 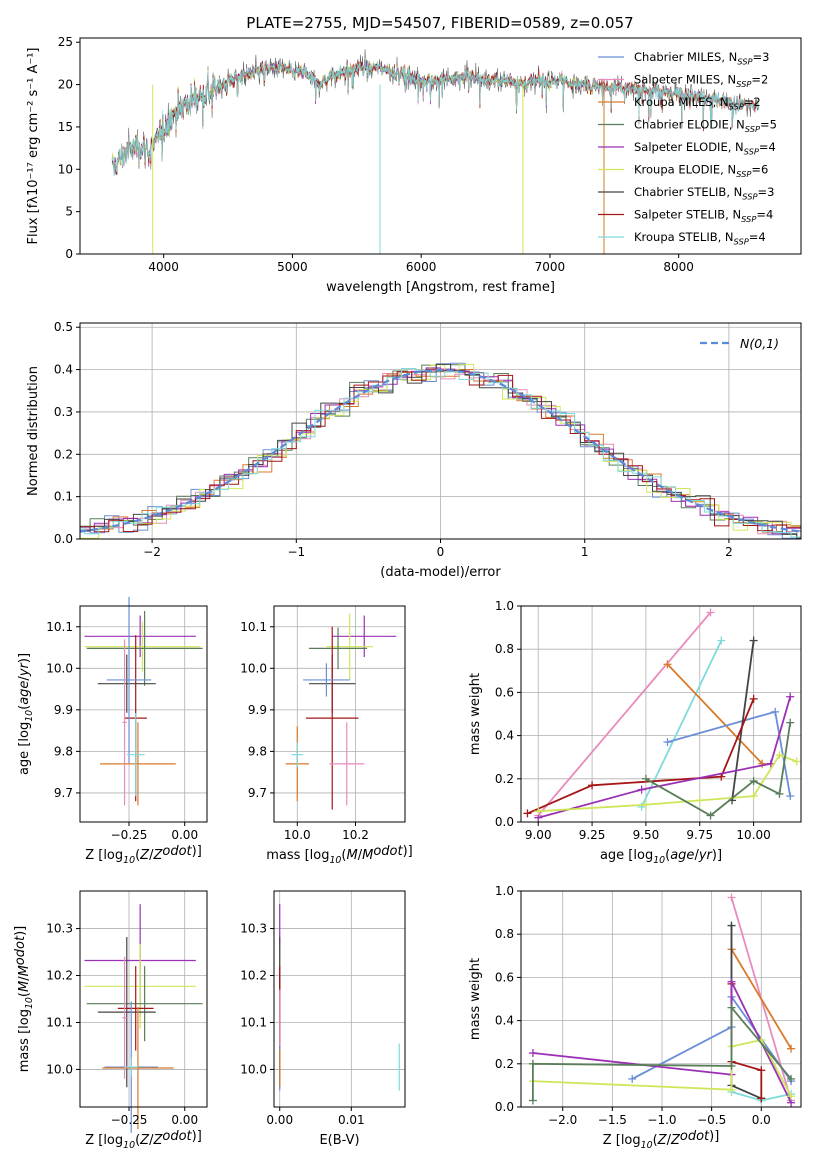 I want to click on label-part: Kroupa MILES, N, so click(x=681, y=102).